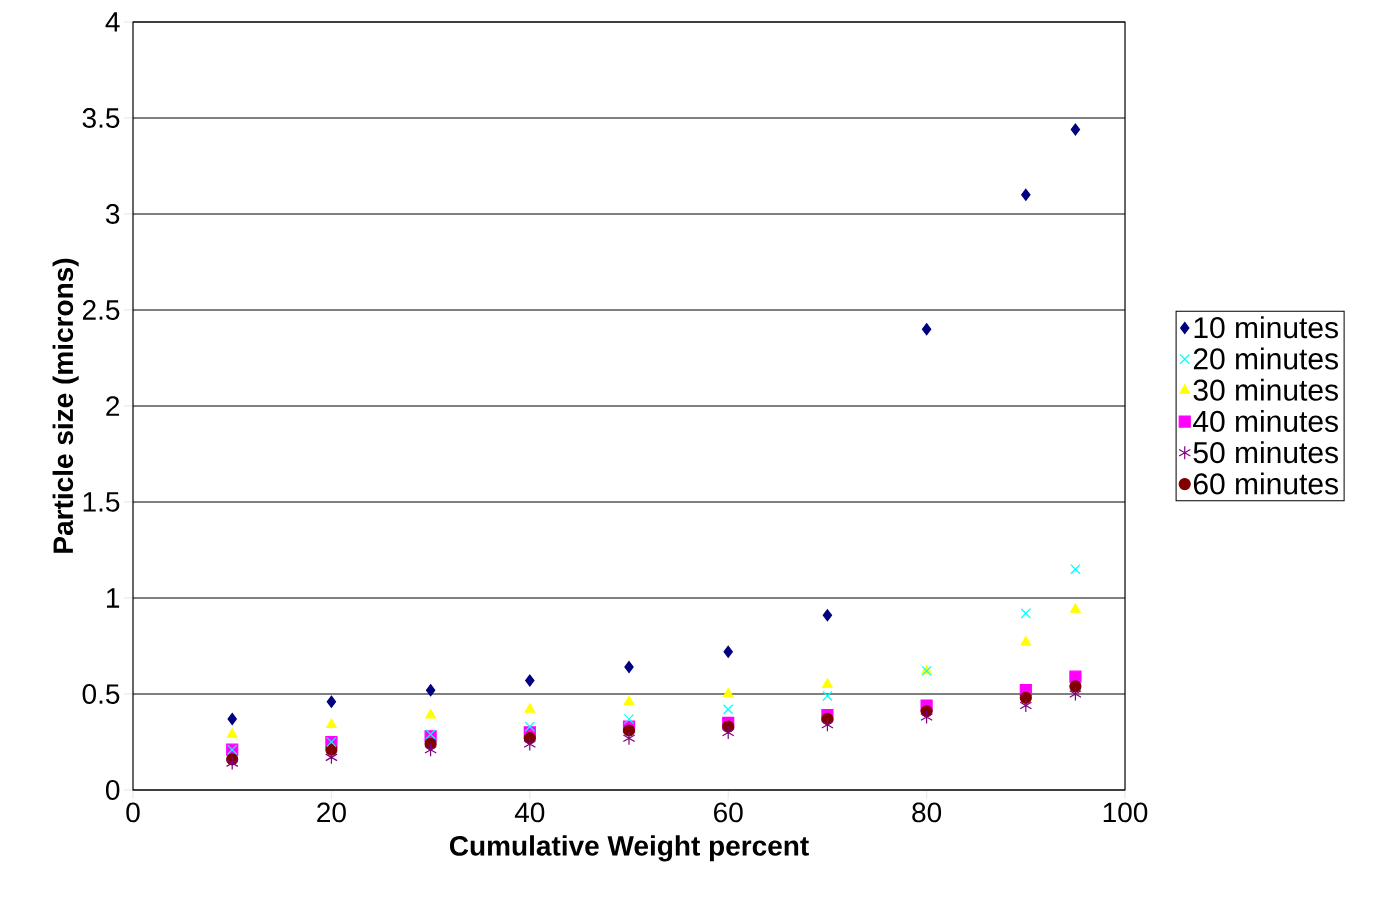  I want to click on y-tick-label: 2.5, so click(101, 310).